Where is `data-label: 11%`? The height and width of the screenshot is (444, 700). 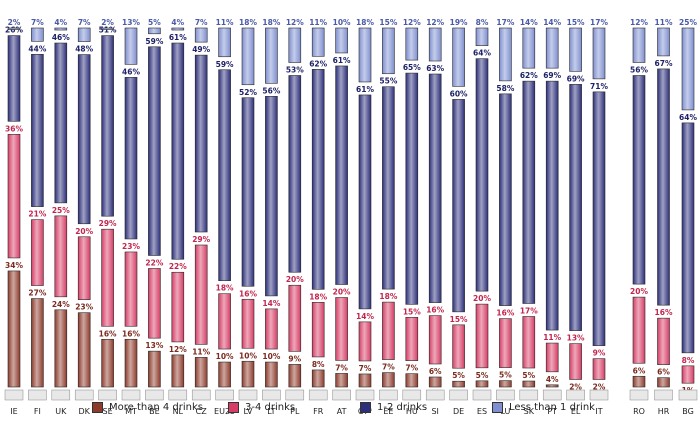
data-label: 11% is located at coordinates (225, 22).